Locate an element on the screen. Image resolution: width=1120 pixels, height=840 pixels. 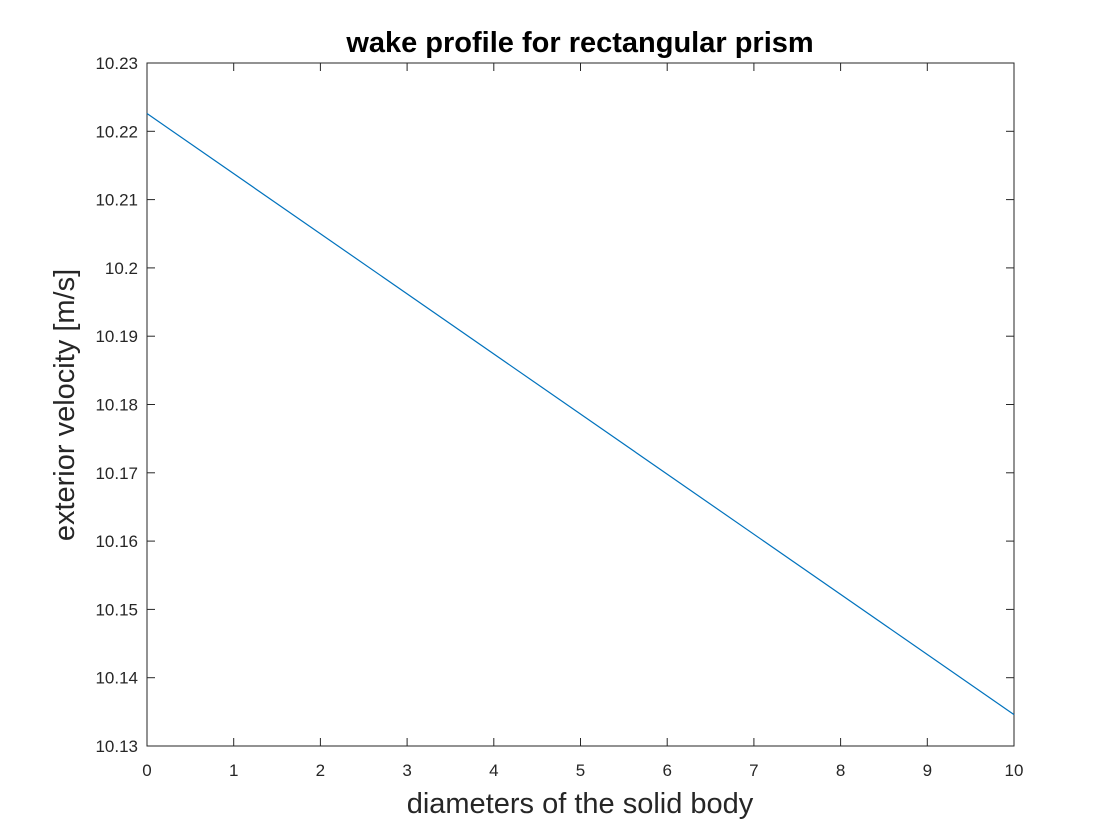
y-tick-label: 10.14 is located at coordinates (116, 678).